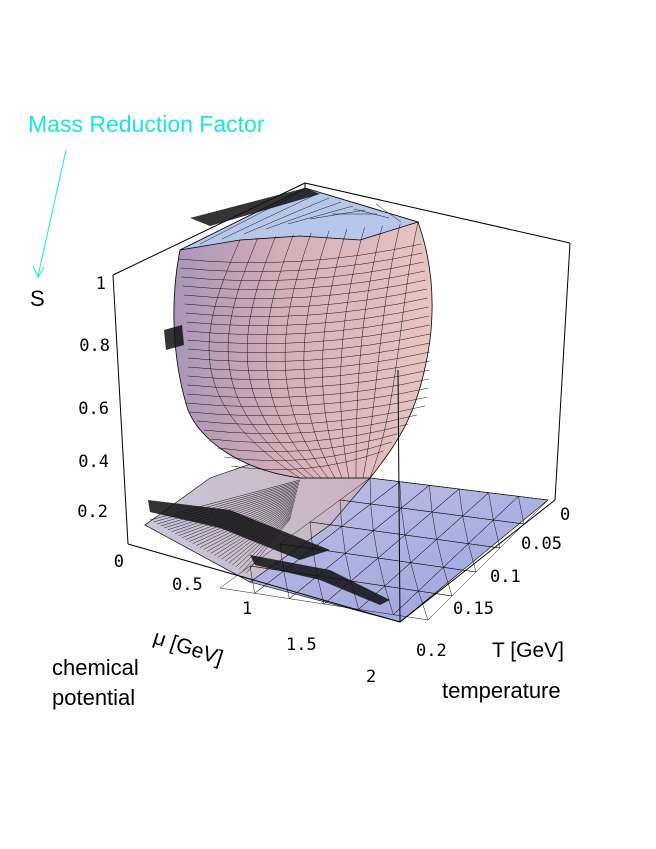 The width and height of the screenshot is (656, 849). Describe the element at coordinates (146, 124) in the screenshot. I see `annotation-label: Mass Reduction Factor` at that location.